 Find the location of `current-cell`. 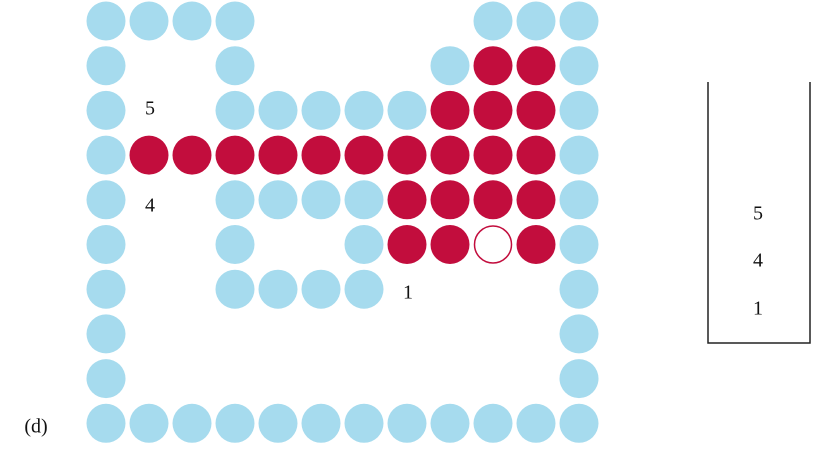

current-cell is located at coordinates (493, 244).